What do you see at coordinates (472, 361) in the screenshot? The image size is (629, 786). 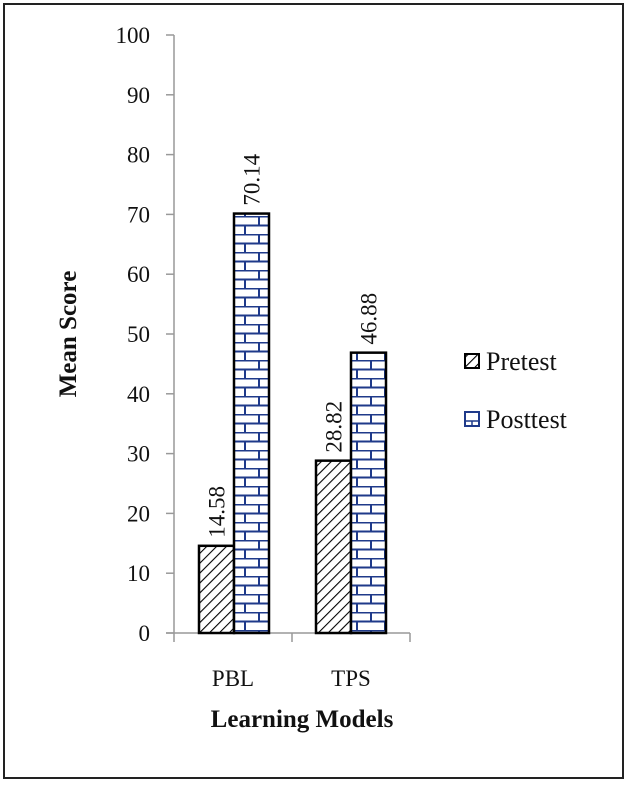 I see `pretest-swatch-icon` at bounding box center [472, 361].